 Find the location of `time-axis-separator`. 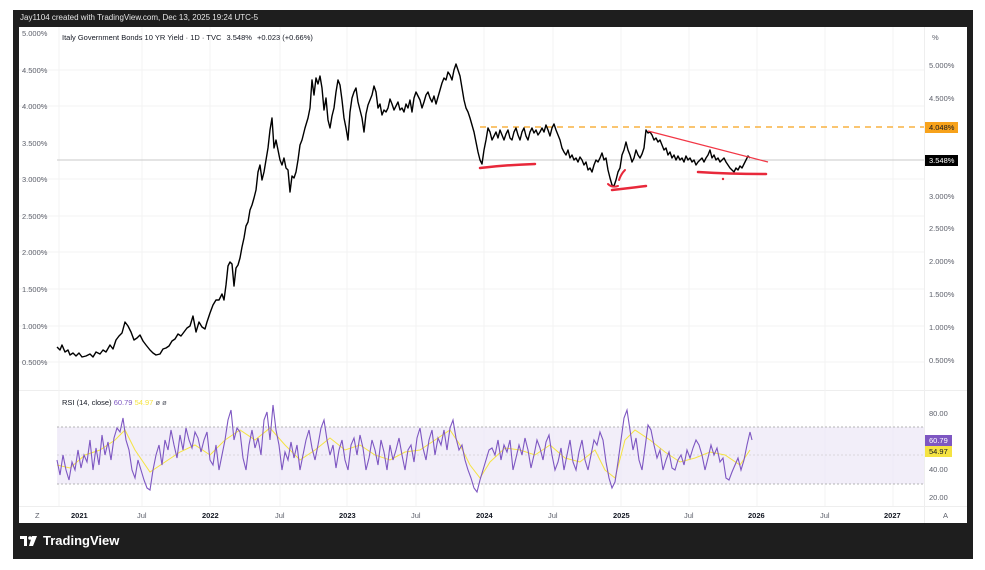

time-axis-separator is located at coordinates (493, 506).